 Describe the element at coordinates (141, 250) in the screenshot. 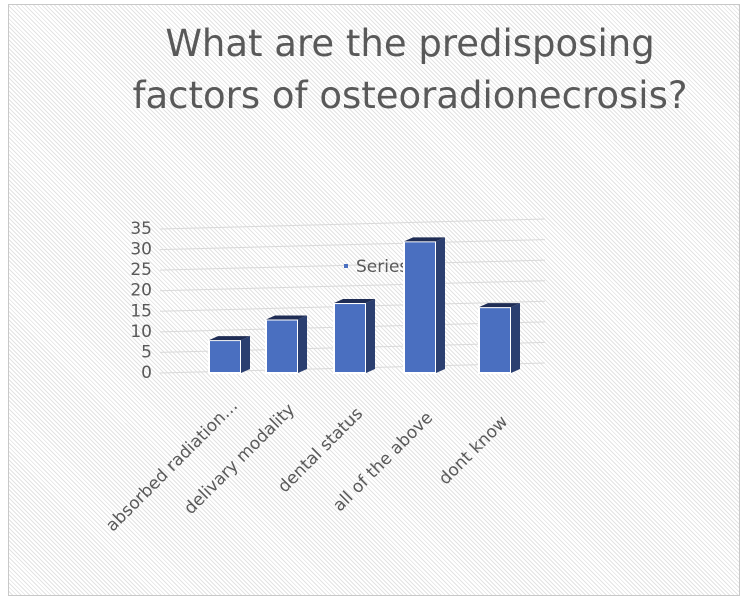

I see `y-tick-label: 30` at that location.